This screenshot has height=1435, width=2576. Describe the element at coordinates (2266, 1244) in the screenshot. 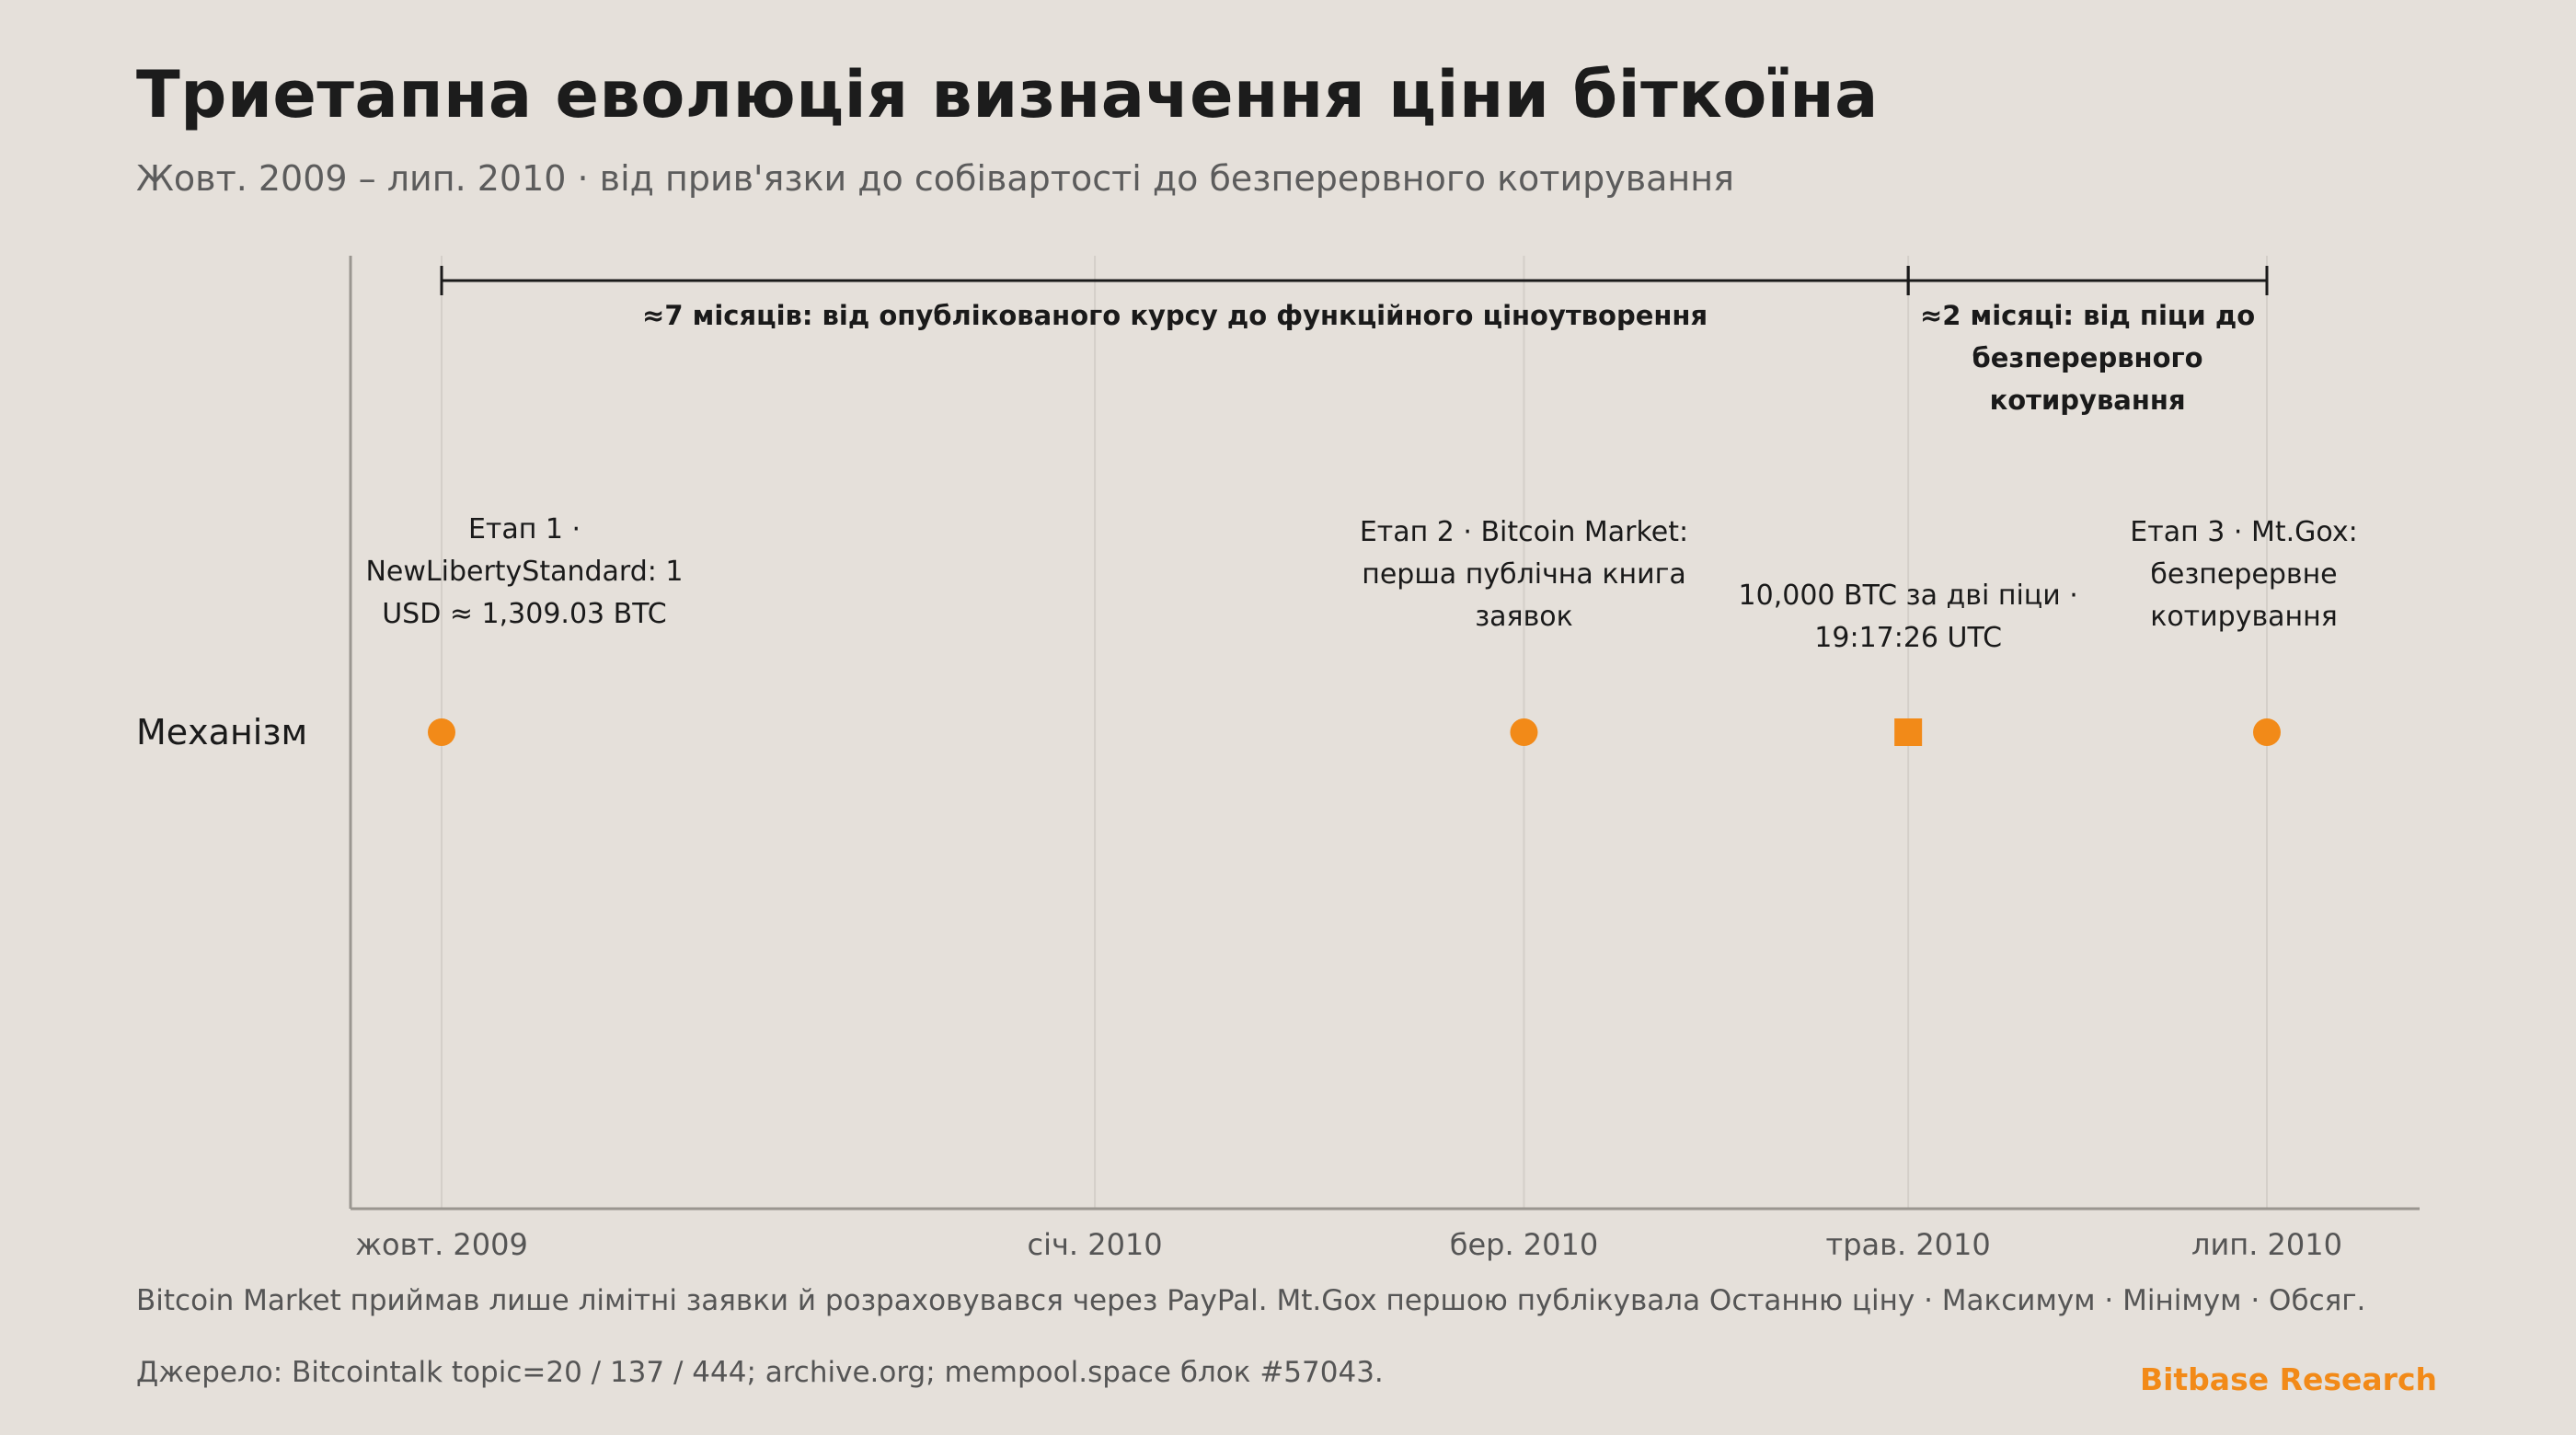

I see `x-tick-label: лип. 2010` at that location.